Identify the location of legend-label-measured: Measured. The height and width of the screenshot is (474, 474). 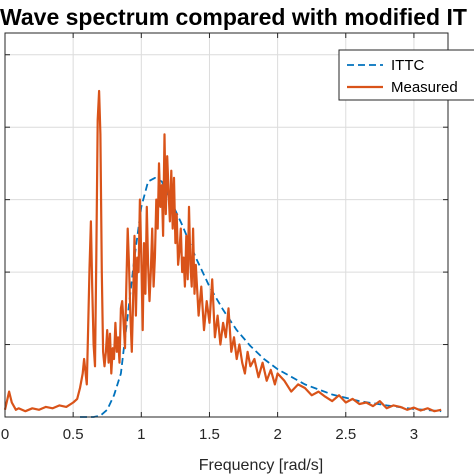
(424, 87).